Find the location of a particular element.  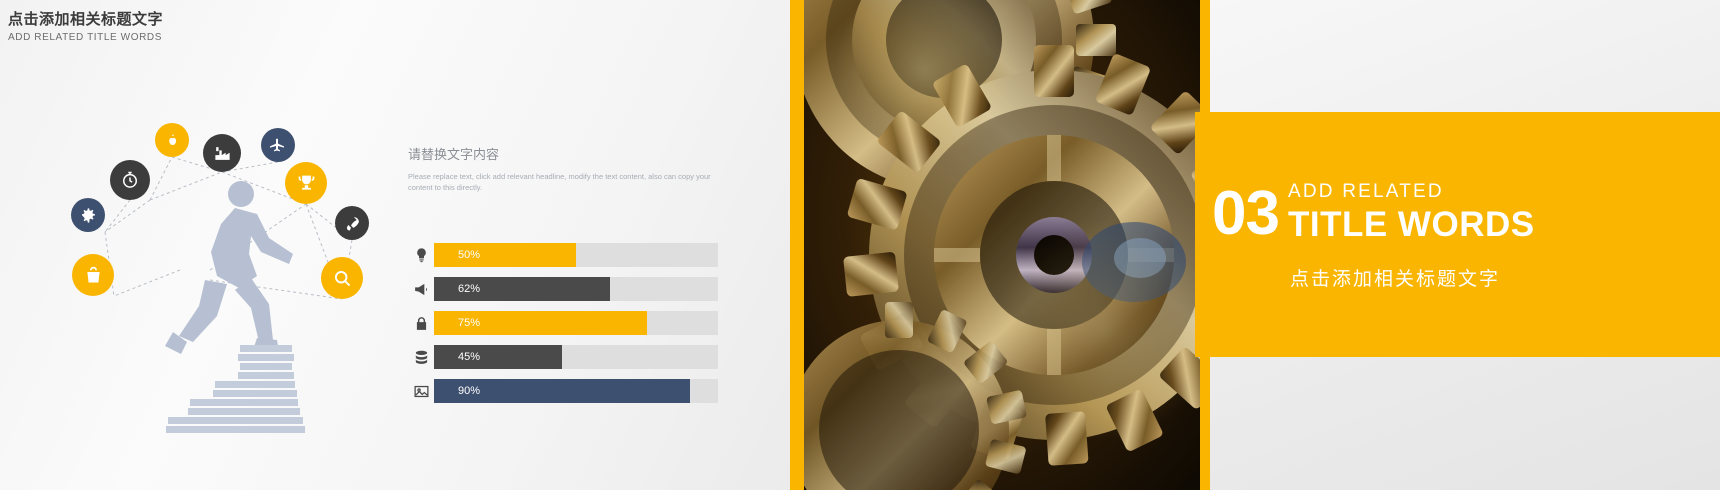

progress-track: 62% is located at coordinates (576, 289).